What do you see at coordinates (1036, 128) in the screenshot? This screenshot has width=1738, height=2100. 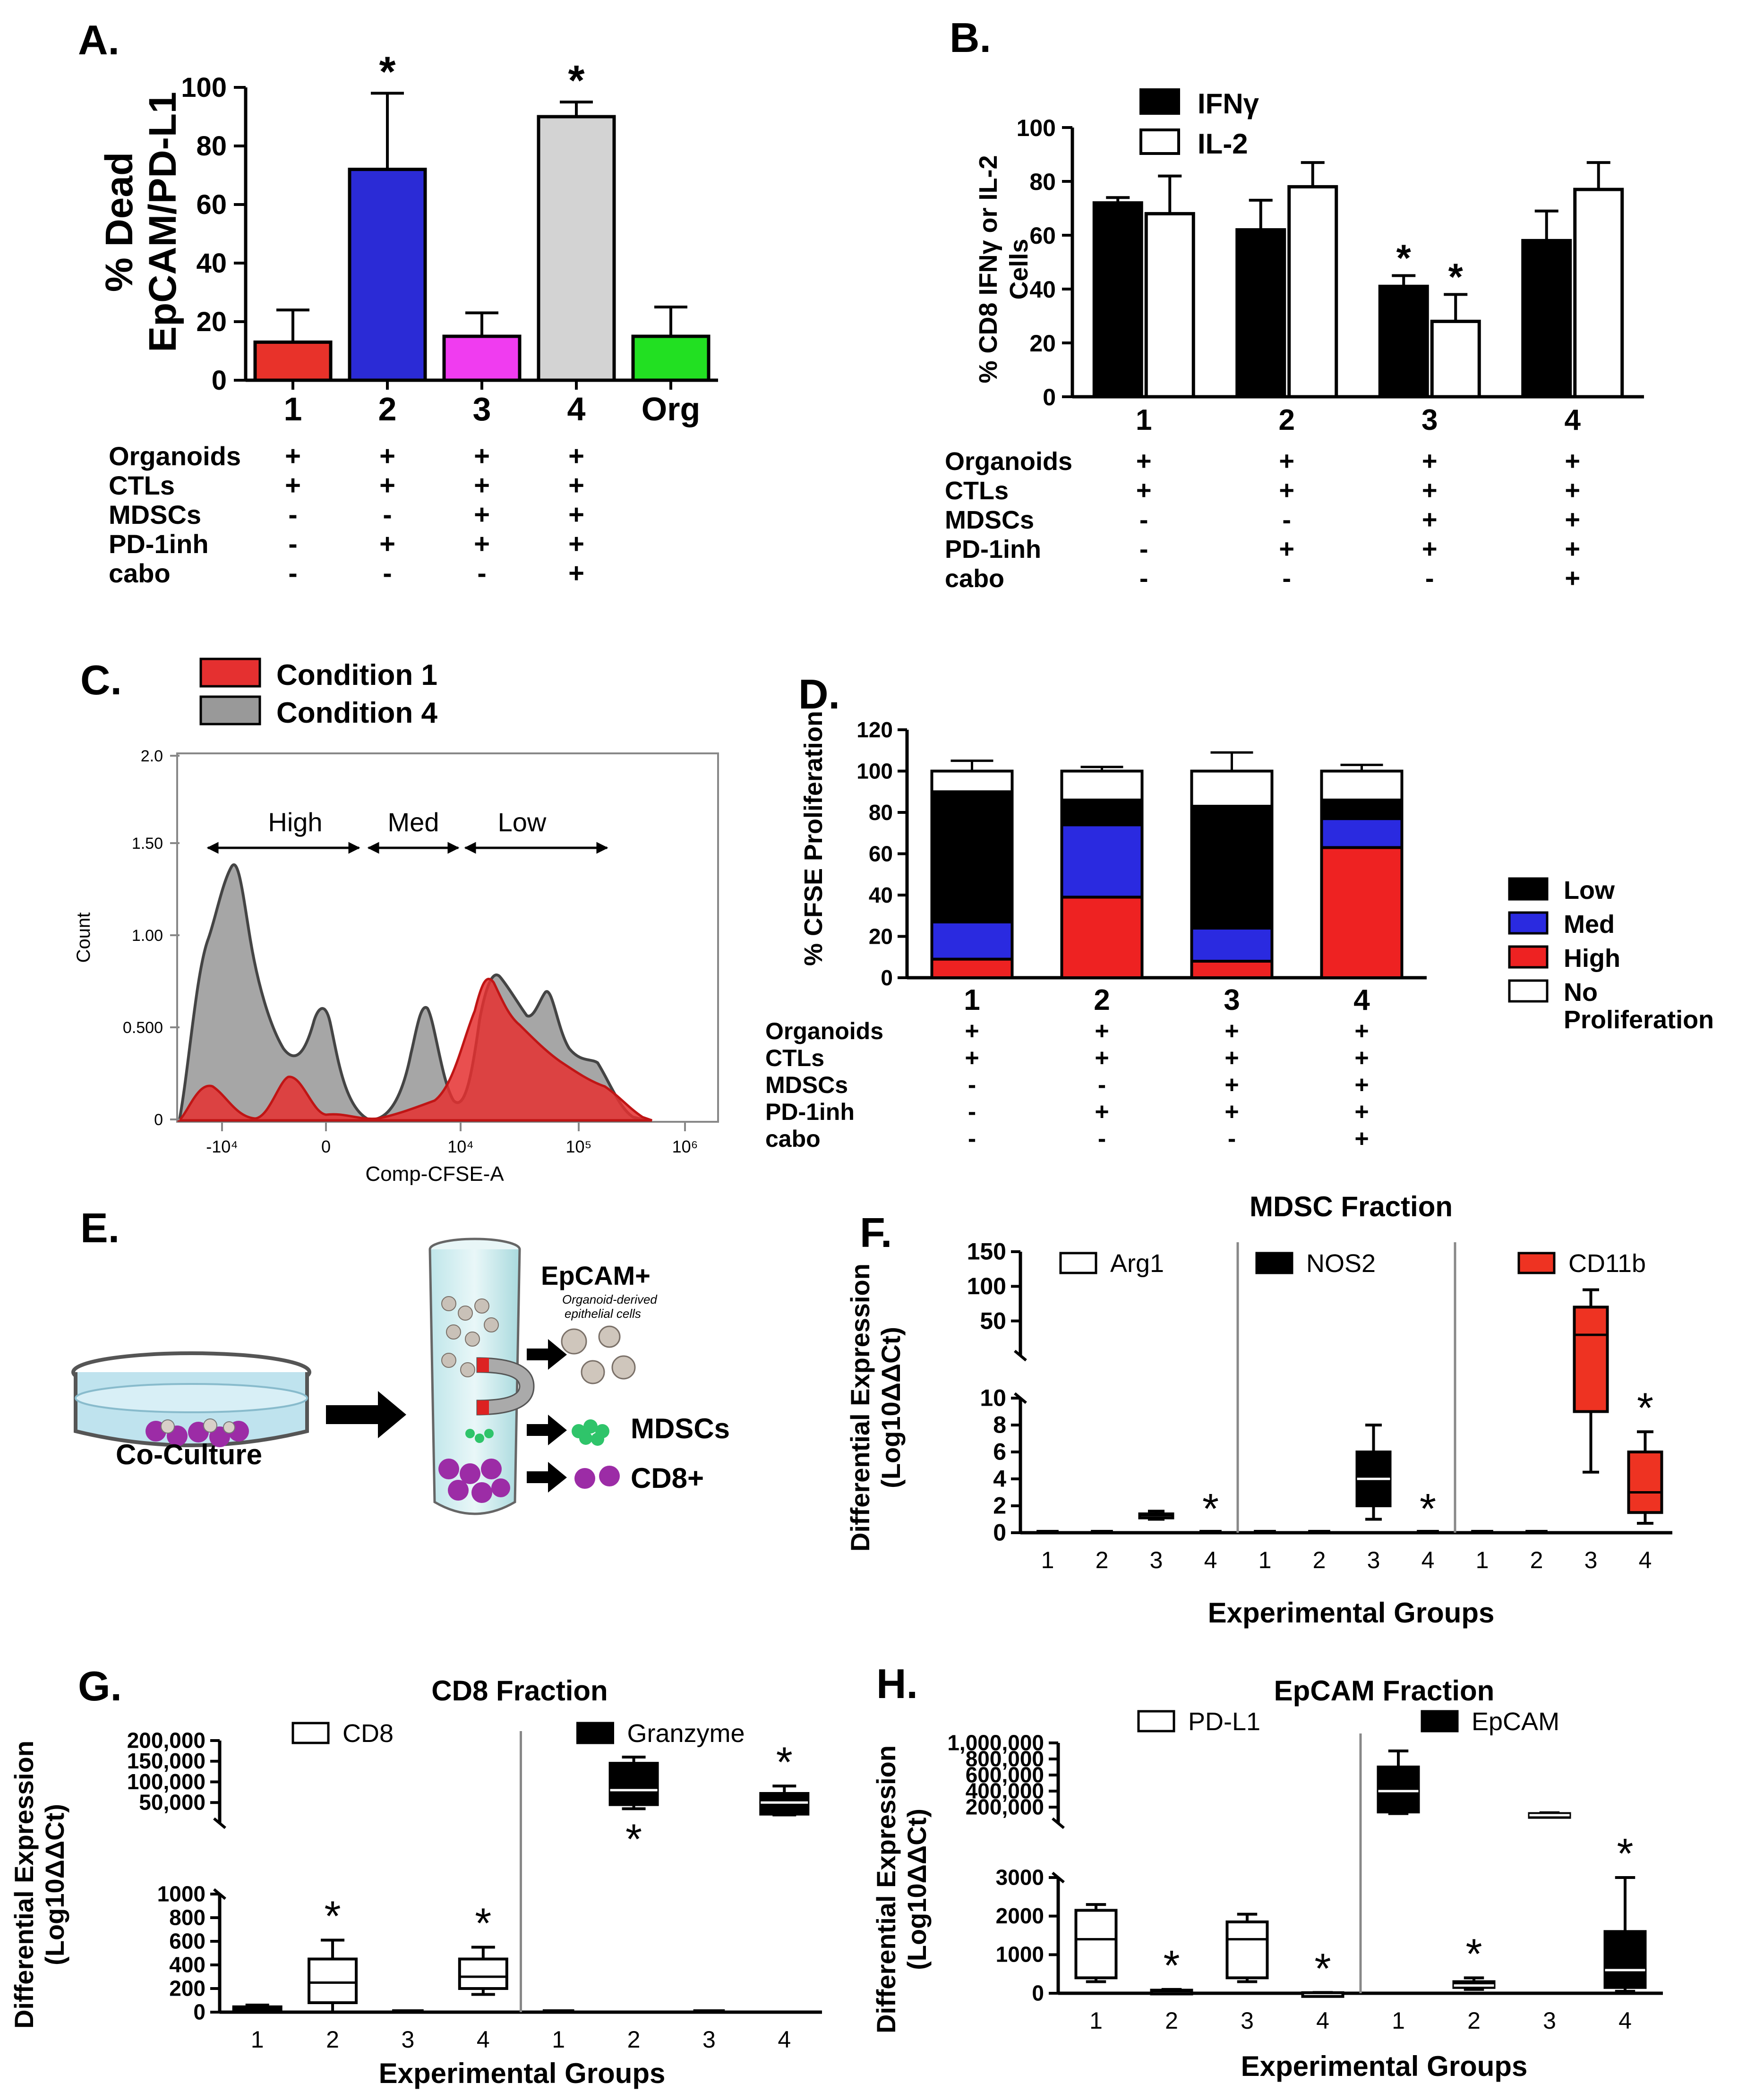 I see `y-tick-label: 100` at bounding box center [1036, 128].